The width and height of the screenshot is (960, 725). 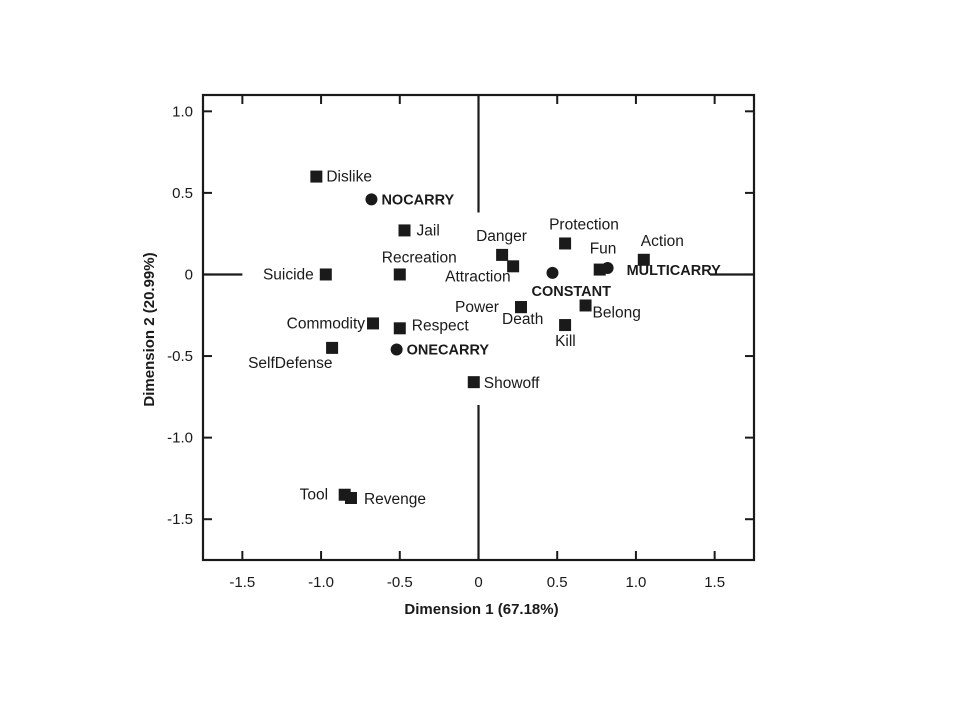 What do you see at coordinates (395, 499) in the screenshot?
I see `label-revenge: Revenge` at bounding box center [395, 499].